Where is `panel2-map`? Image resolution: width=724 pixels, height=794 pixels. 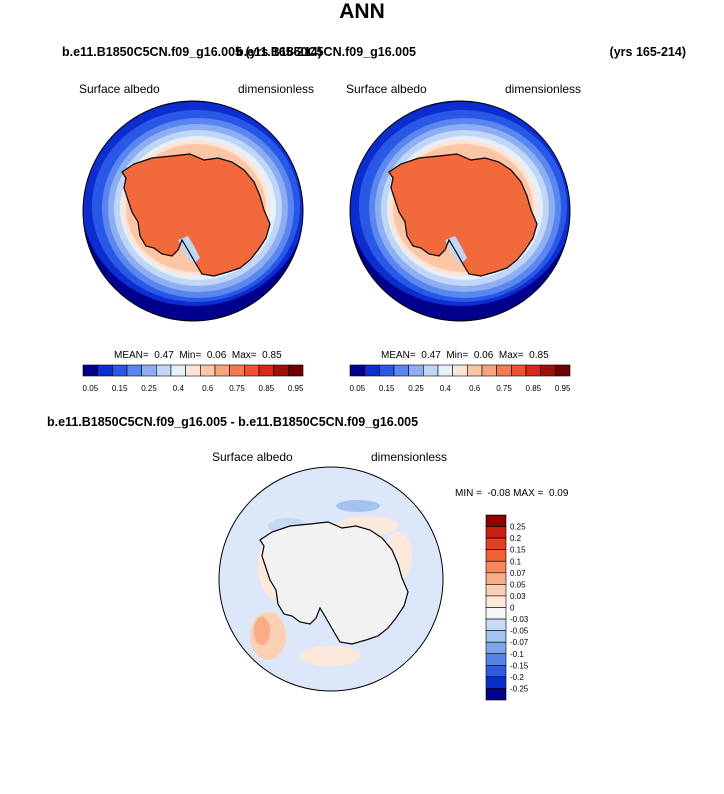
panel2-map is located at coordinates (460, 211).